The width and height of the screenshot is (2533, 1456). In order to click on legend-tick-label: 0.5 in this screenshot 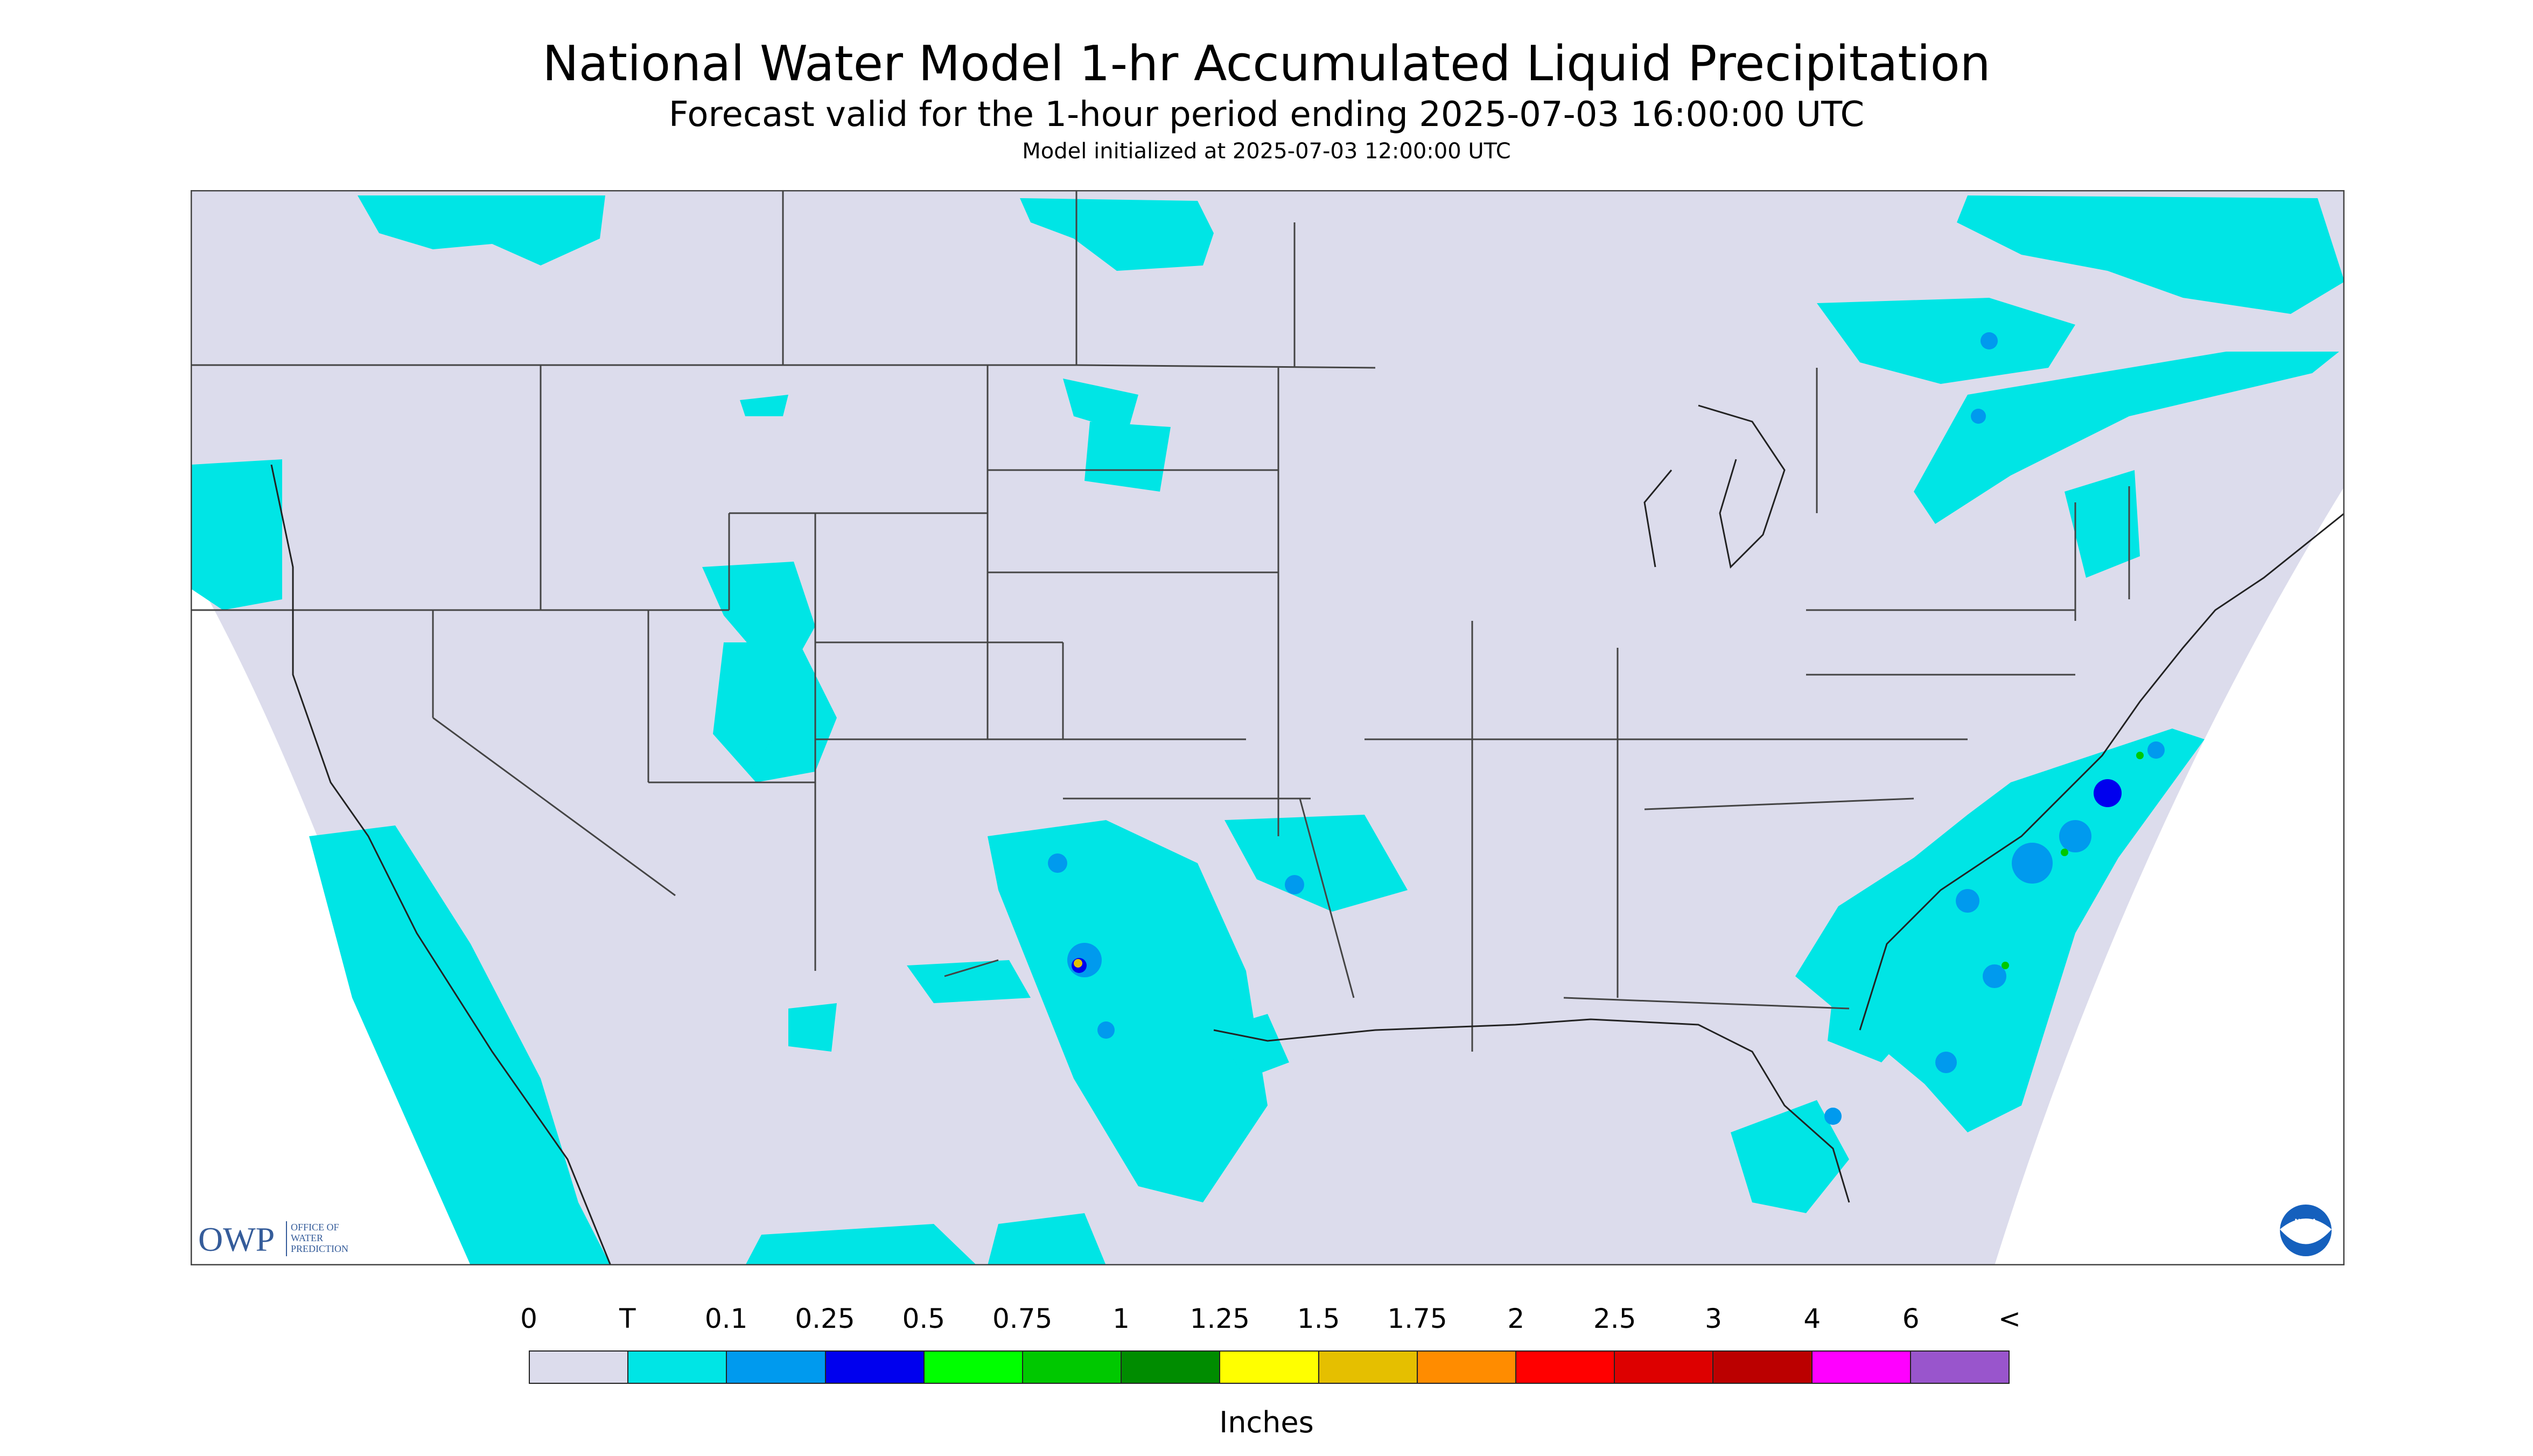, I will do `click(924, 1318)`.